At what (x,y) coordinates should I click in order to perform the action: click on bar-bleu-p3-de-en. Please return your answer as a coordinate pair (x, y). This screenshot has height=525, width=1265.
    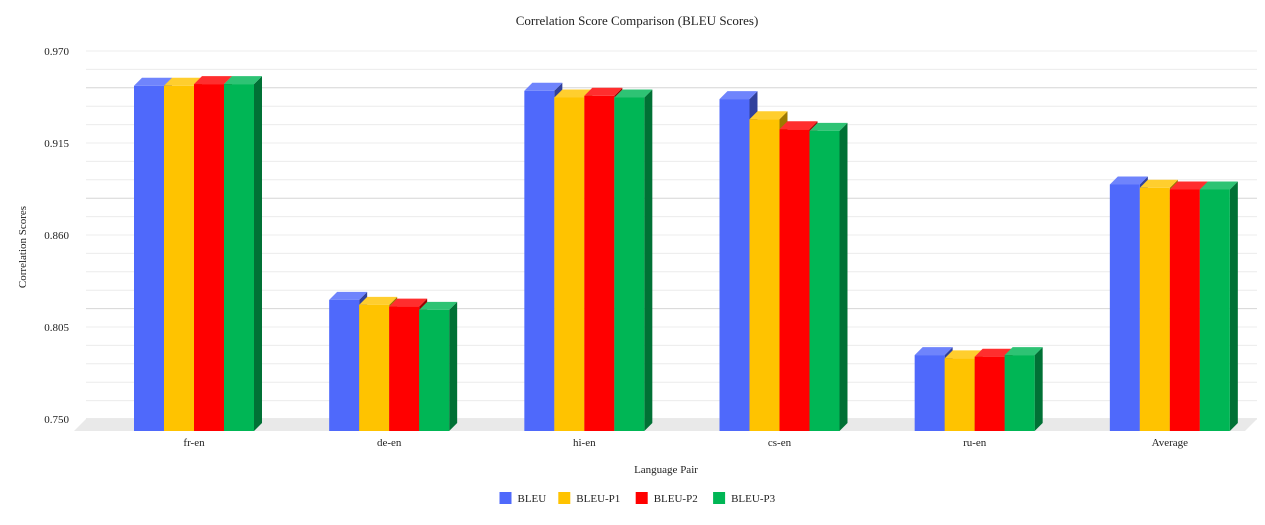
    Looking at the image, I should click on (438, 366).